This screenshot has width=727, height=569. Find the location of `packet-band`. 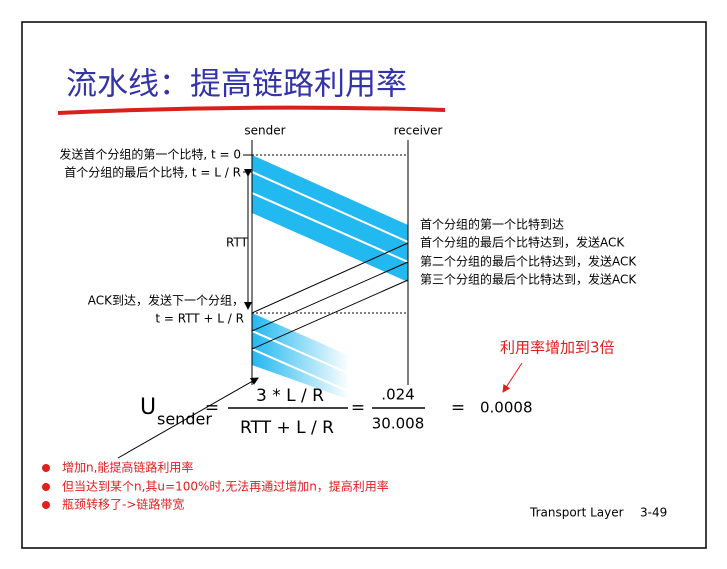

packet-band is located at coordinates (330, 218).